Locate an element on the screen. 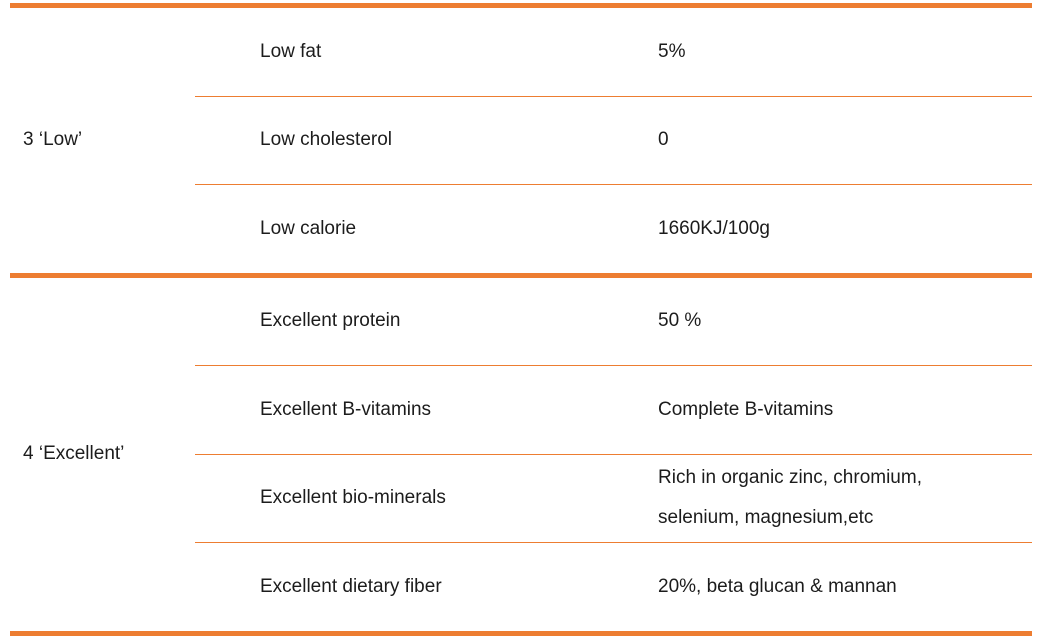  table-row: Low cholesterol 0 is located at coordinates (613, 140).